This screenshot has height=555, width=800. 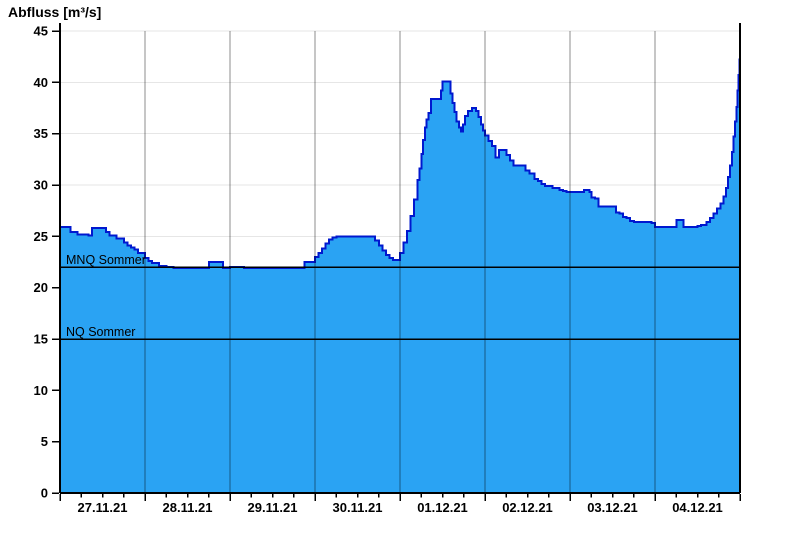 I want to click on reference-lines: MNQ Sommer NQ Sommer, so click(x=400, y=296).